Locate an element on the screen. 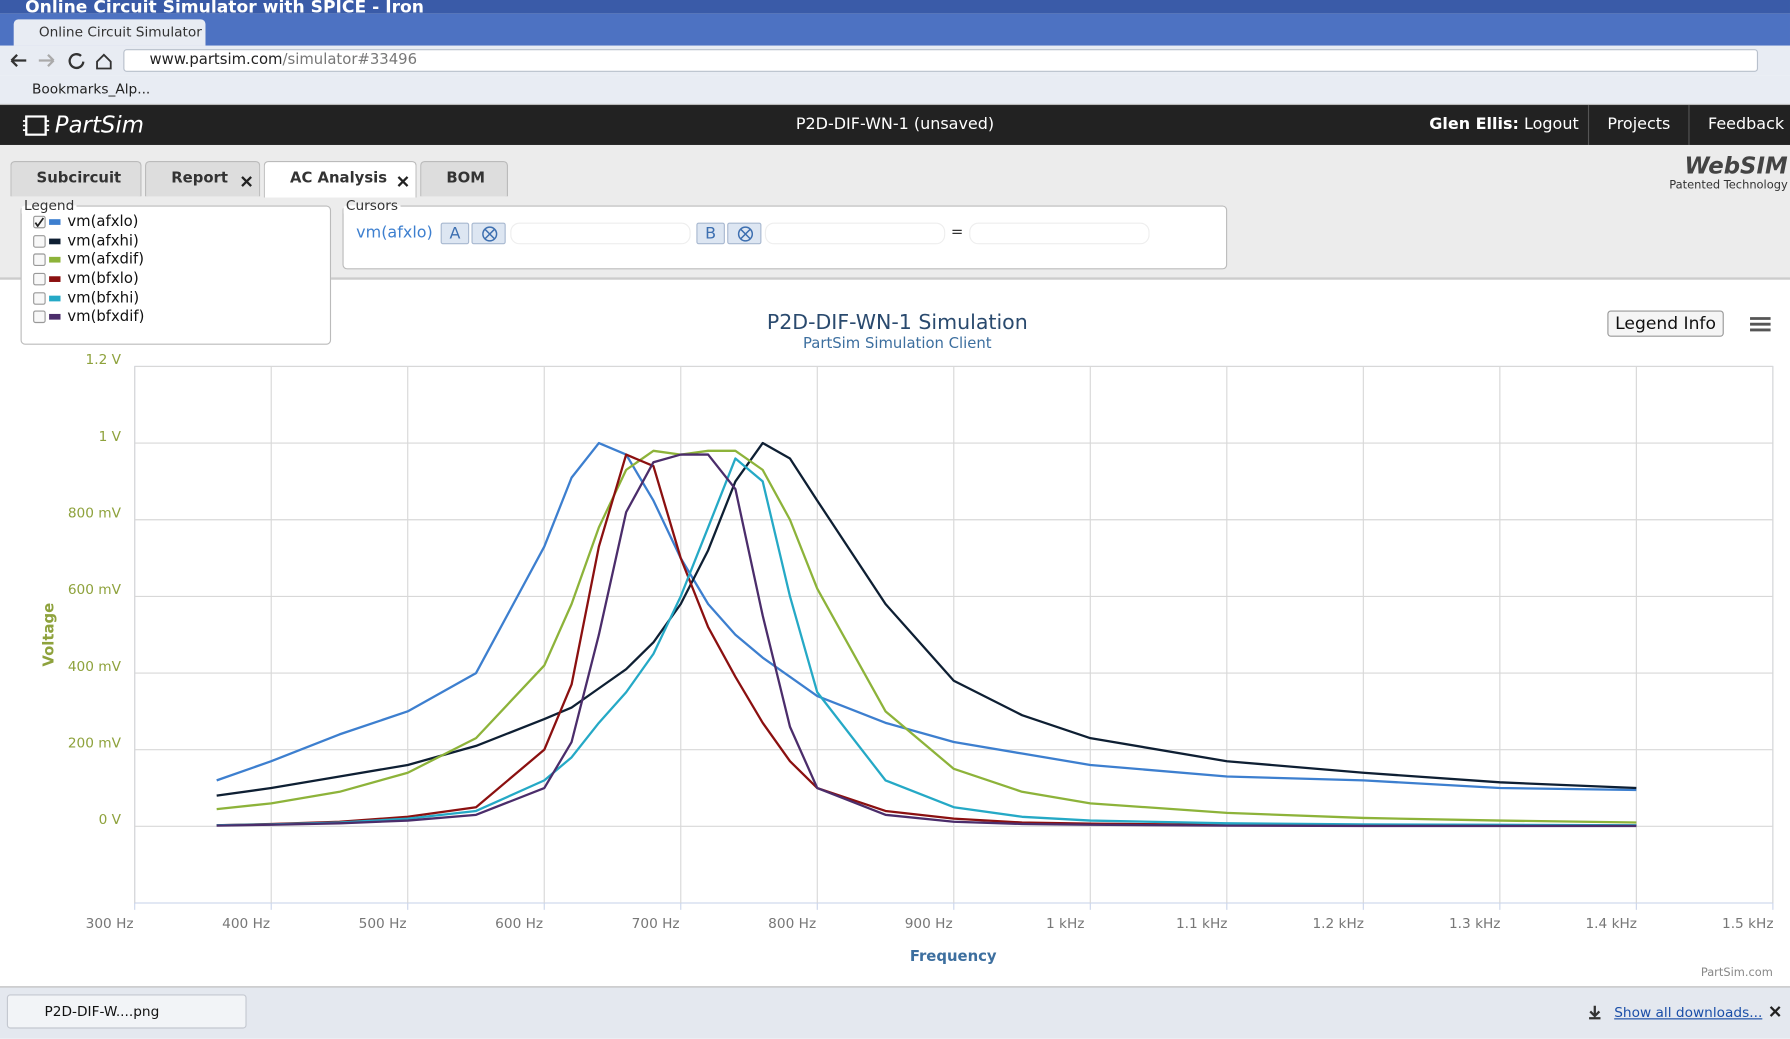  tab: AC Analysis is located at coordinates (340, 179).